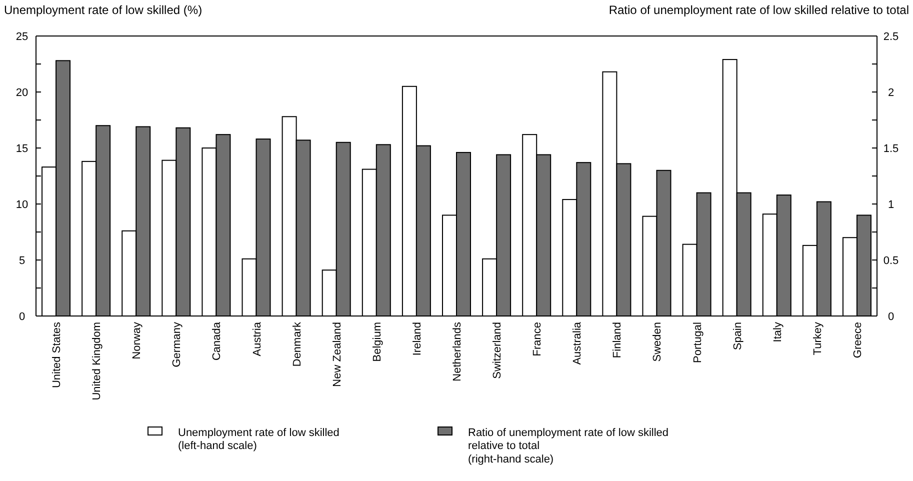  Describe the element at coordinates (257, 338) in the screenshot. I see `x-tick-label: Austria` at that location.